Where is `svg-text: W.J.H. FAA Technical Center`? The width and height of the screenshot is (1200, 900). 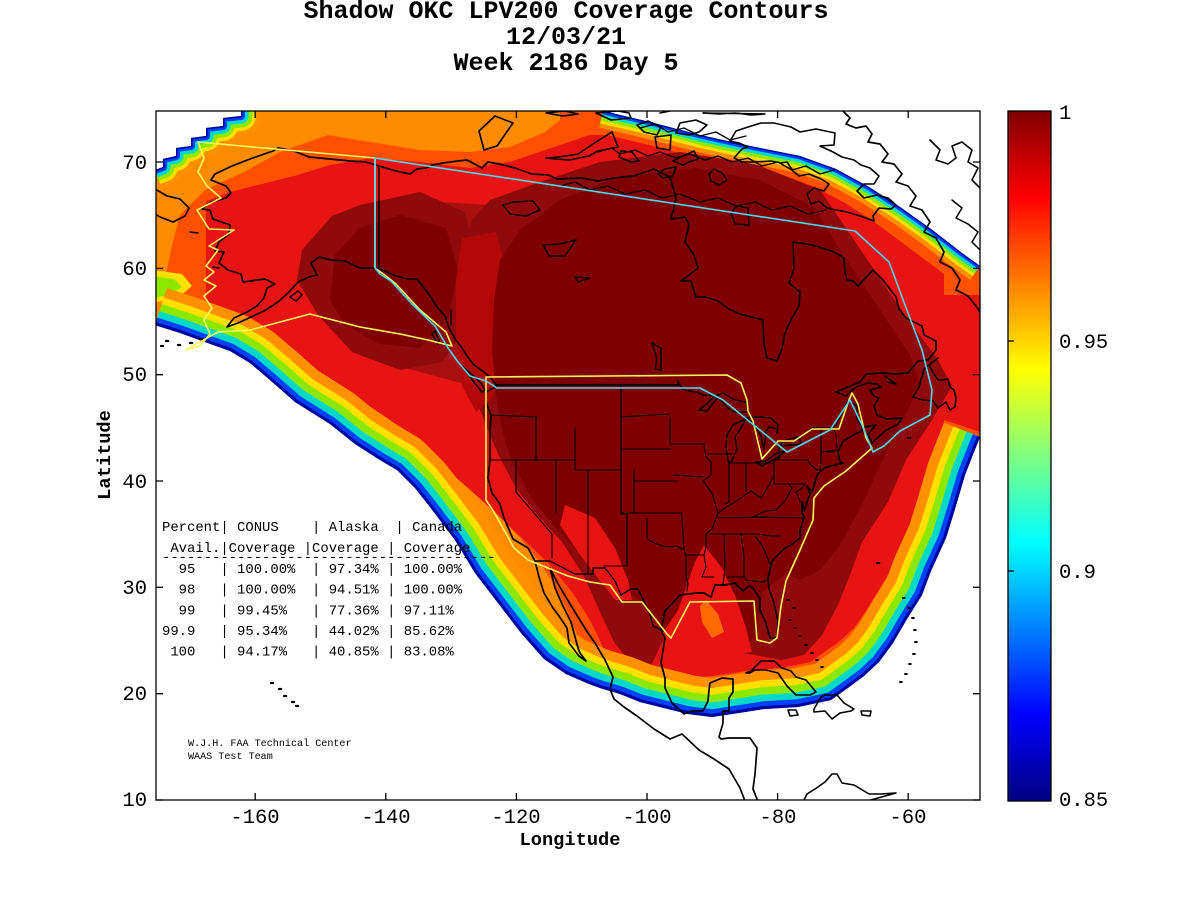 svg-text: W.J.H. FAA Technical Center is located at coordinates (270, 744).